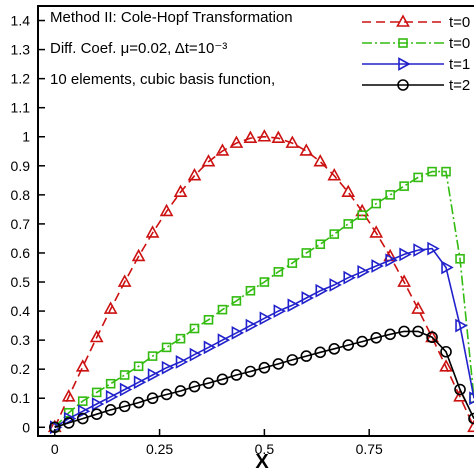 The height and width of the screenshot is (474, 474). I want to click on x-axis-label: X, so click(262, 462).